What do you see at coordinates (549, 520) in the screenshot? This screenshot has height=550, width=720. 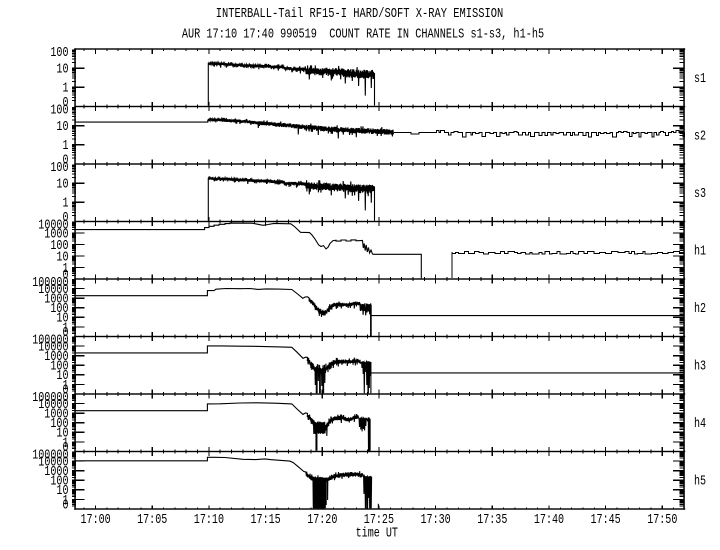 I see `svg-text: 17:40` at bounding box center [549, 520].